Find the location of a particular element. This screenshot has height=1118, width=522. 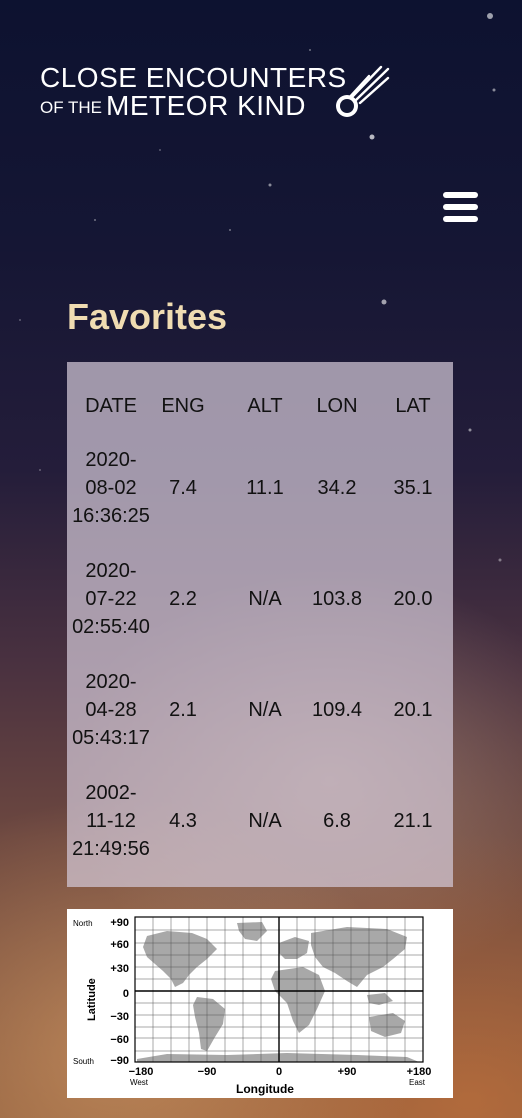

table-row: 2020- 08-02 16:36:25 7.4 11.1 34.2 35.1 is located at coordinates (260, 488).